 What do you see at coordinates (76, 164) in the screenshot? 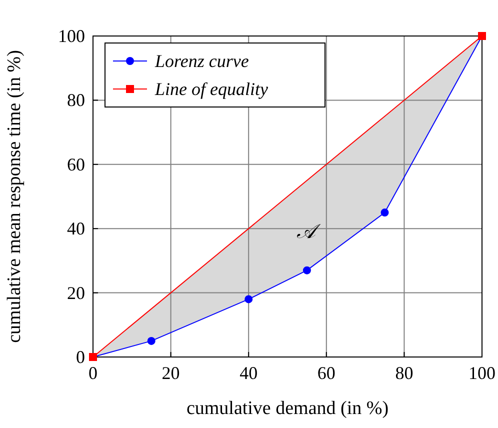
I see `y-tick-label: 60` at bounding box center [76, 164].